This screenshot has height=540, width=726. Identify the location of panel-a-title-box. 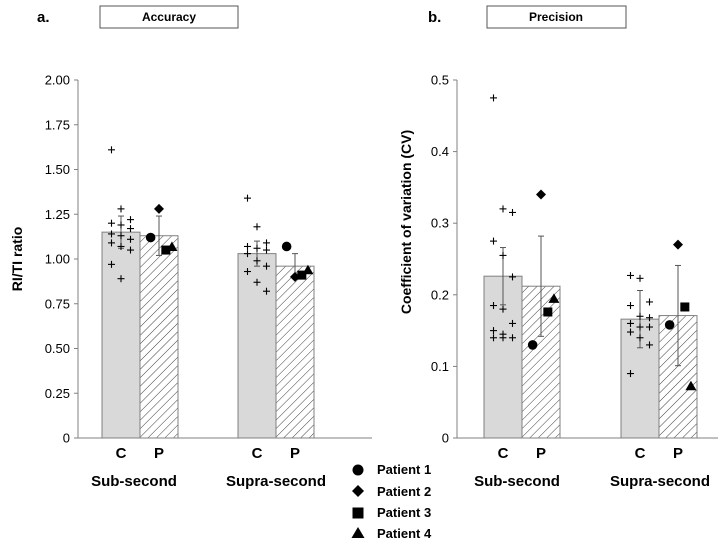
(169, 17).